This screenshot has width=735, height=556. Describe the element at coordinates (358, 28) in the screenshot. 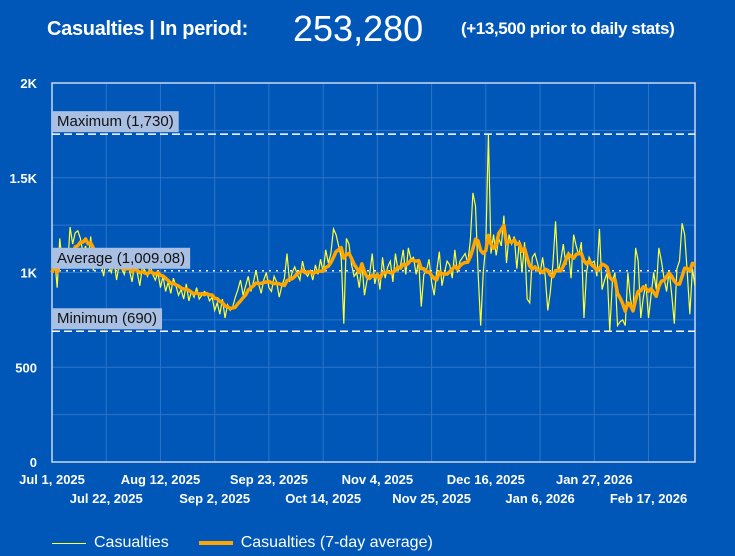

I see `period-total: 253,280` at that location.